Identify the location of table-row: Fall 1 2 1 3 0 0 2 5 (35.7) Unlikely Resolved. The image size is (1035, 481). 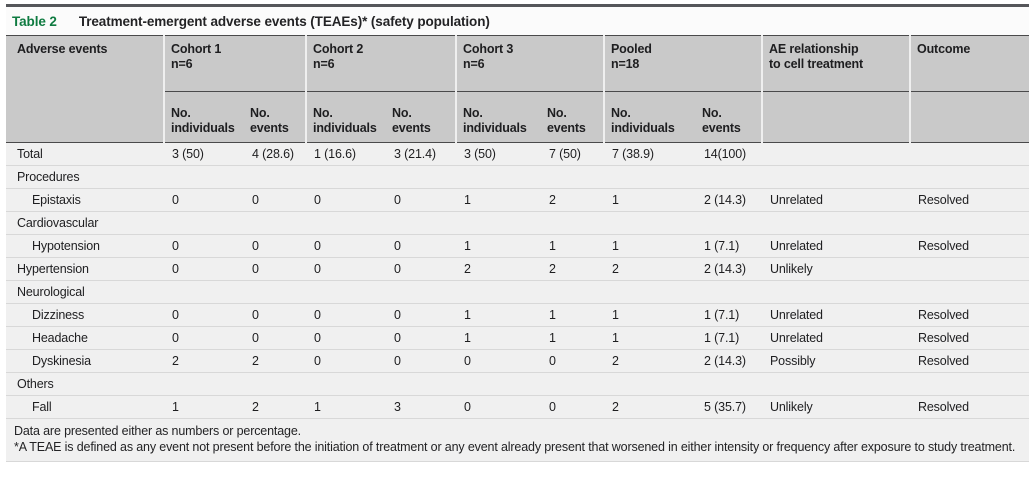
(517, 407).